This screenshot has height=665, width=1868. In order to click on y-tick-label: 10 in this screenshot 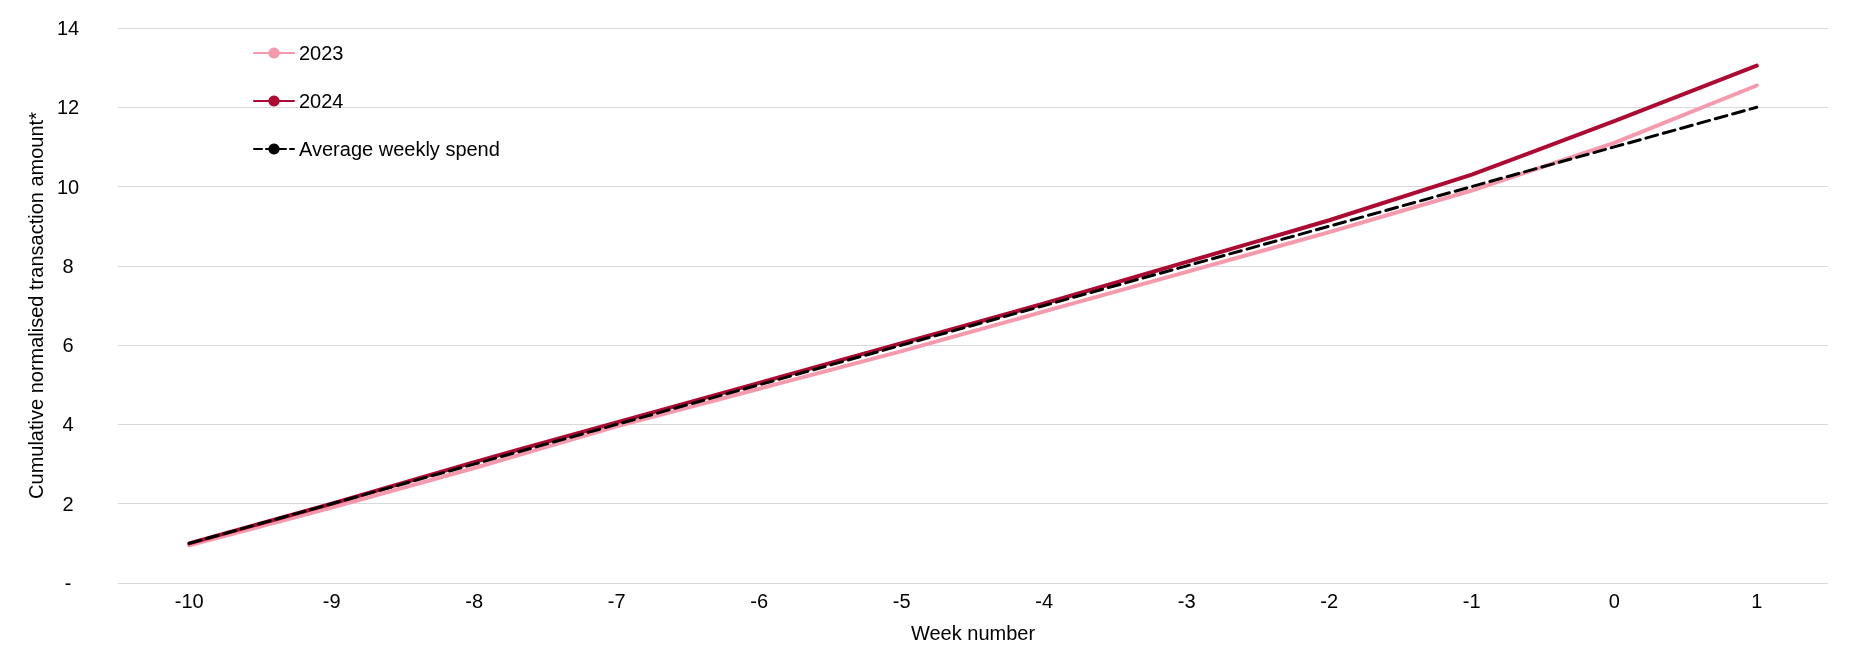, I will do `click(68, 186)`.